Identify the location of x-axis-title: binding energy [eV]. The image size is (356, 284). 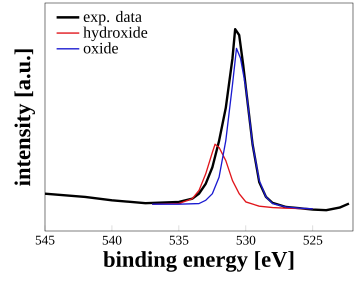
(198, 261).